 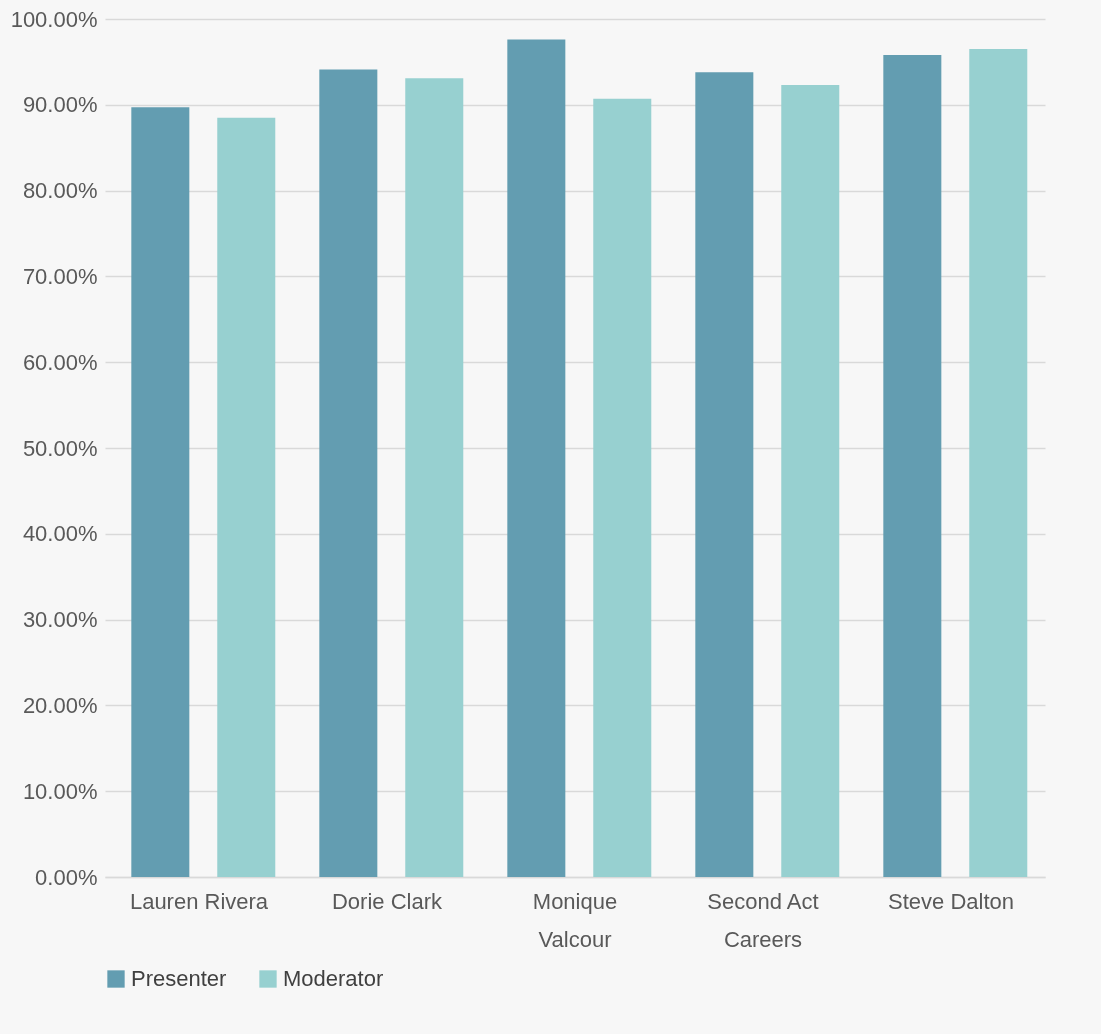 What do you see at coordinates (60, 534) in the screenshot?
I see `y-tick-label: 40.00%` at bounding box center [60, 534].